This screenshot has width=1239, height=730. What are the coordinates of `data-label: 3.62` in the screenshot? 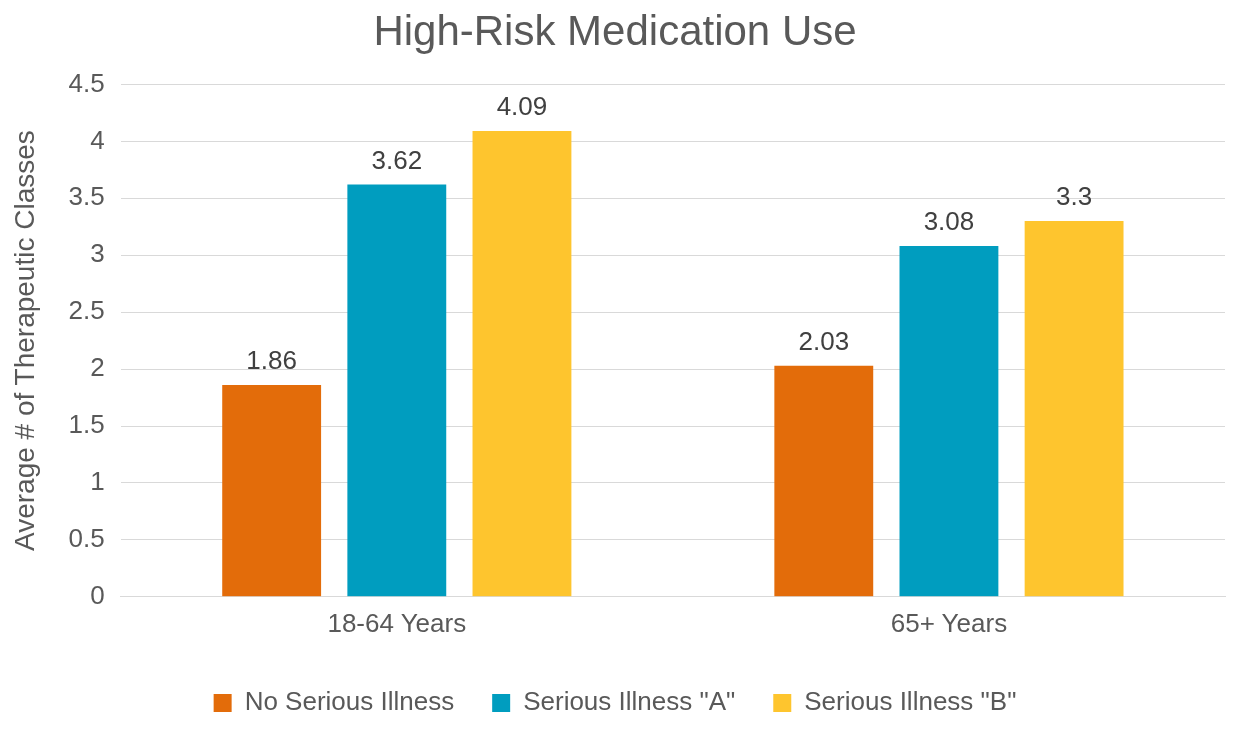 It's located at (397, 159).